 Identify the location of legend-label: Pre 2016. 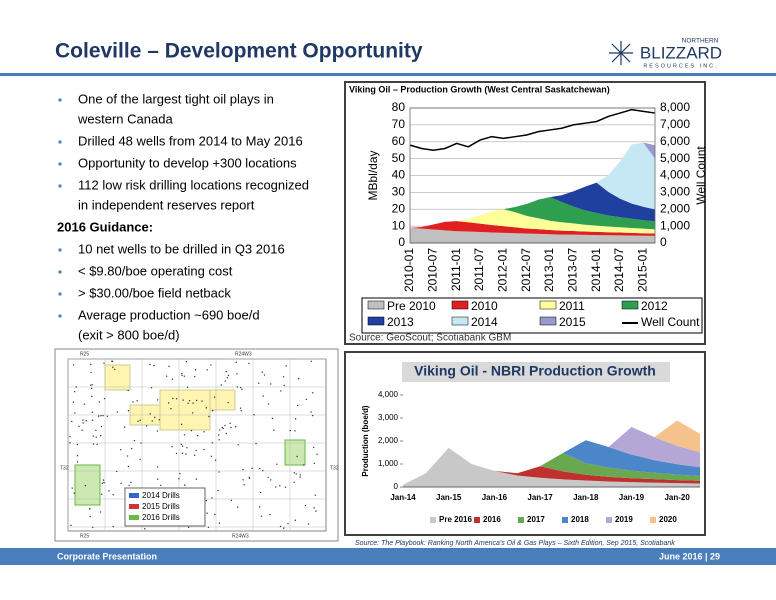
(455, 519).